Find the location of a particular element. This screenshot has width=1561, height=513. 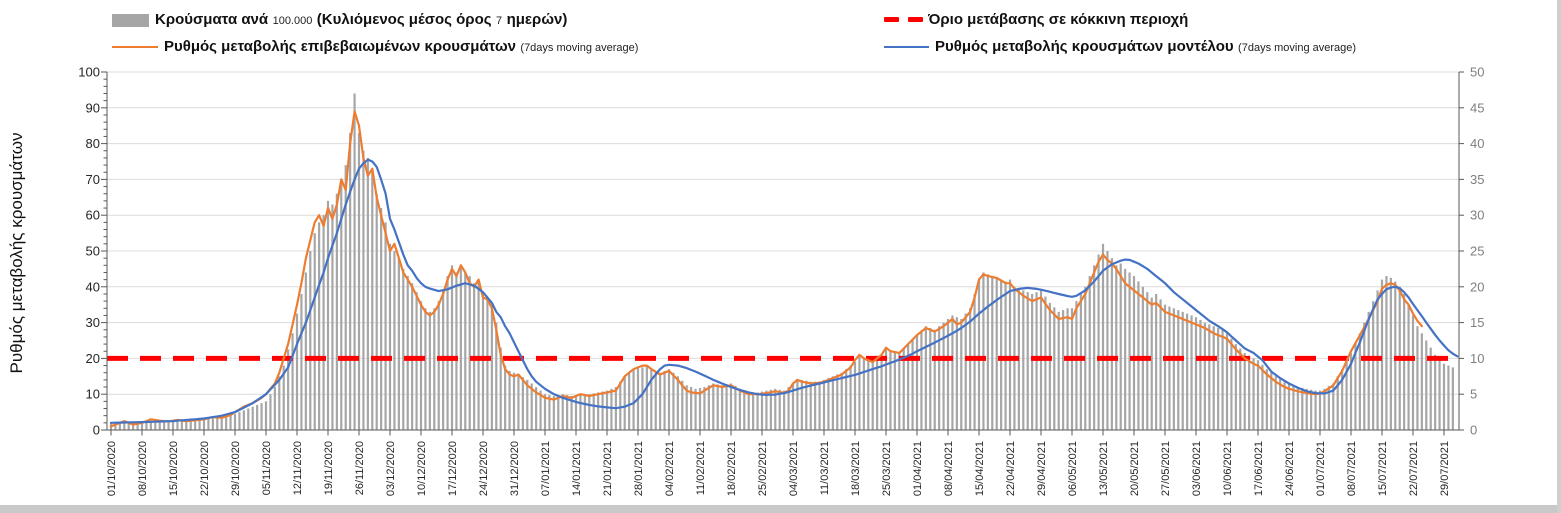

svg-text: 27/05/2021 is located at coordinates (1166, 468).